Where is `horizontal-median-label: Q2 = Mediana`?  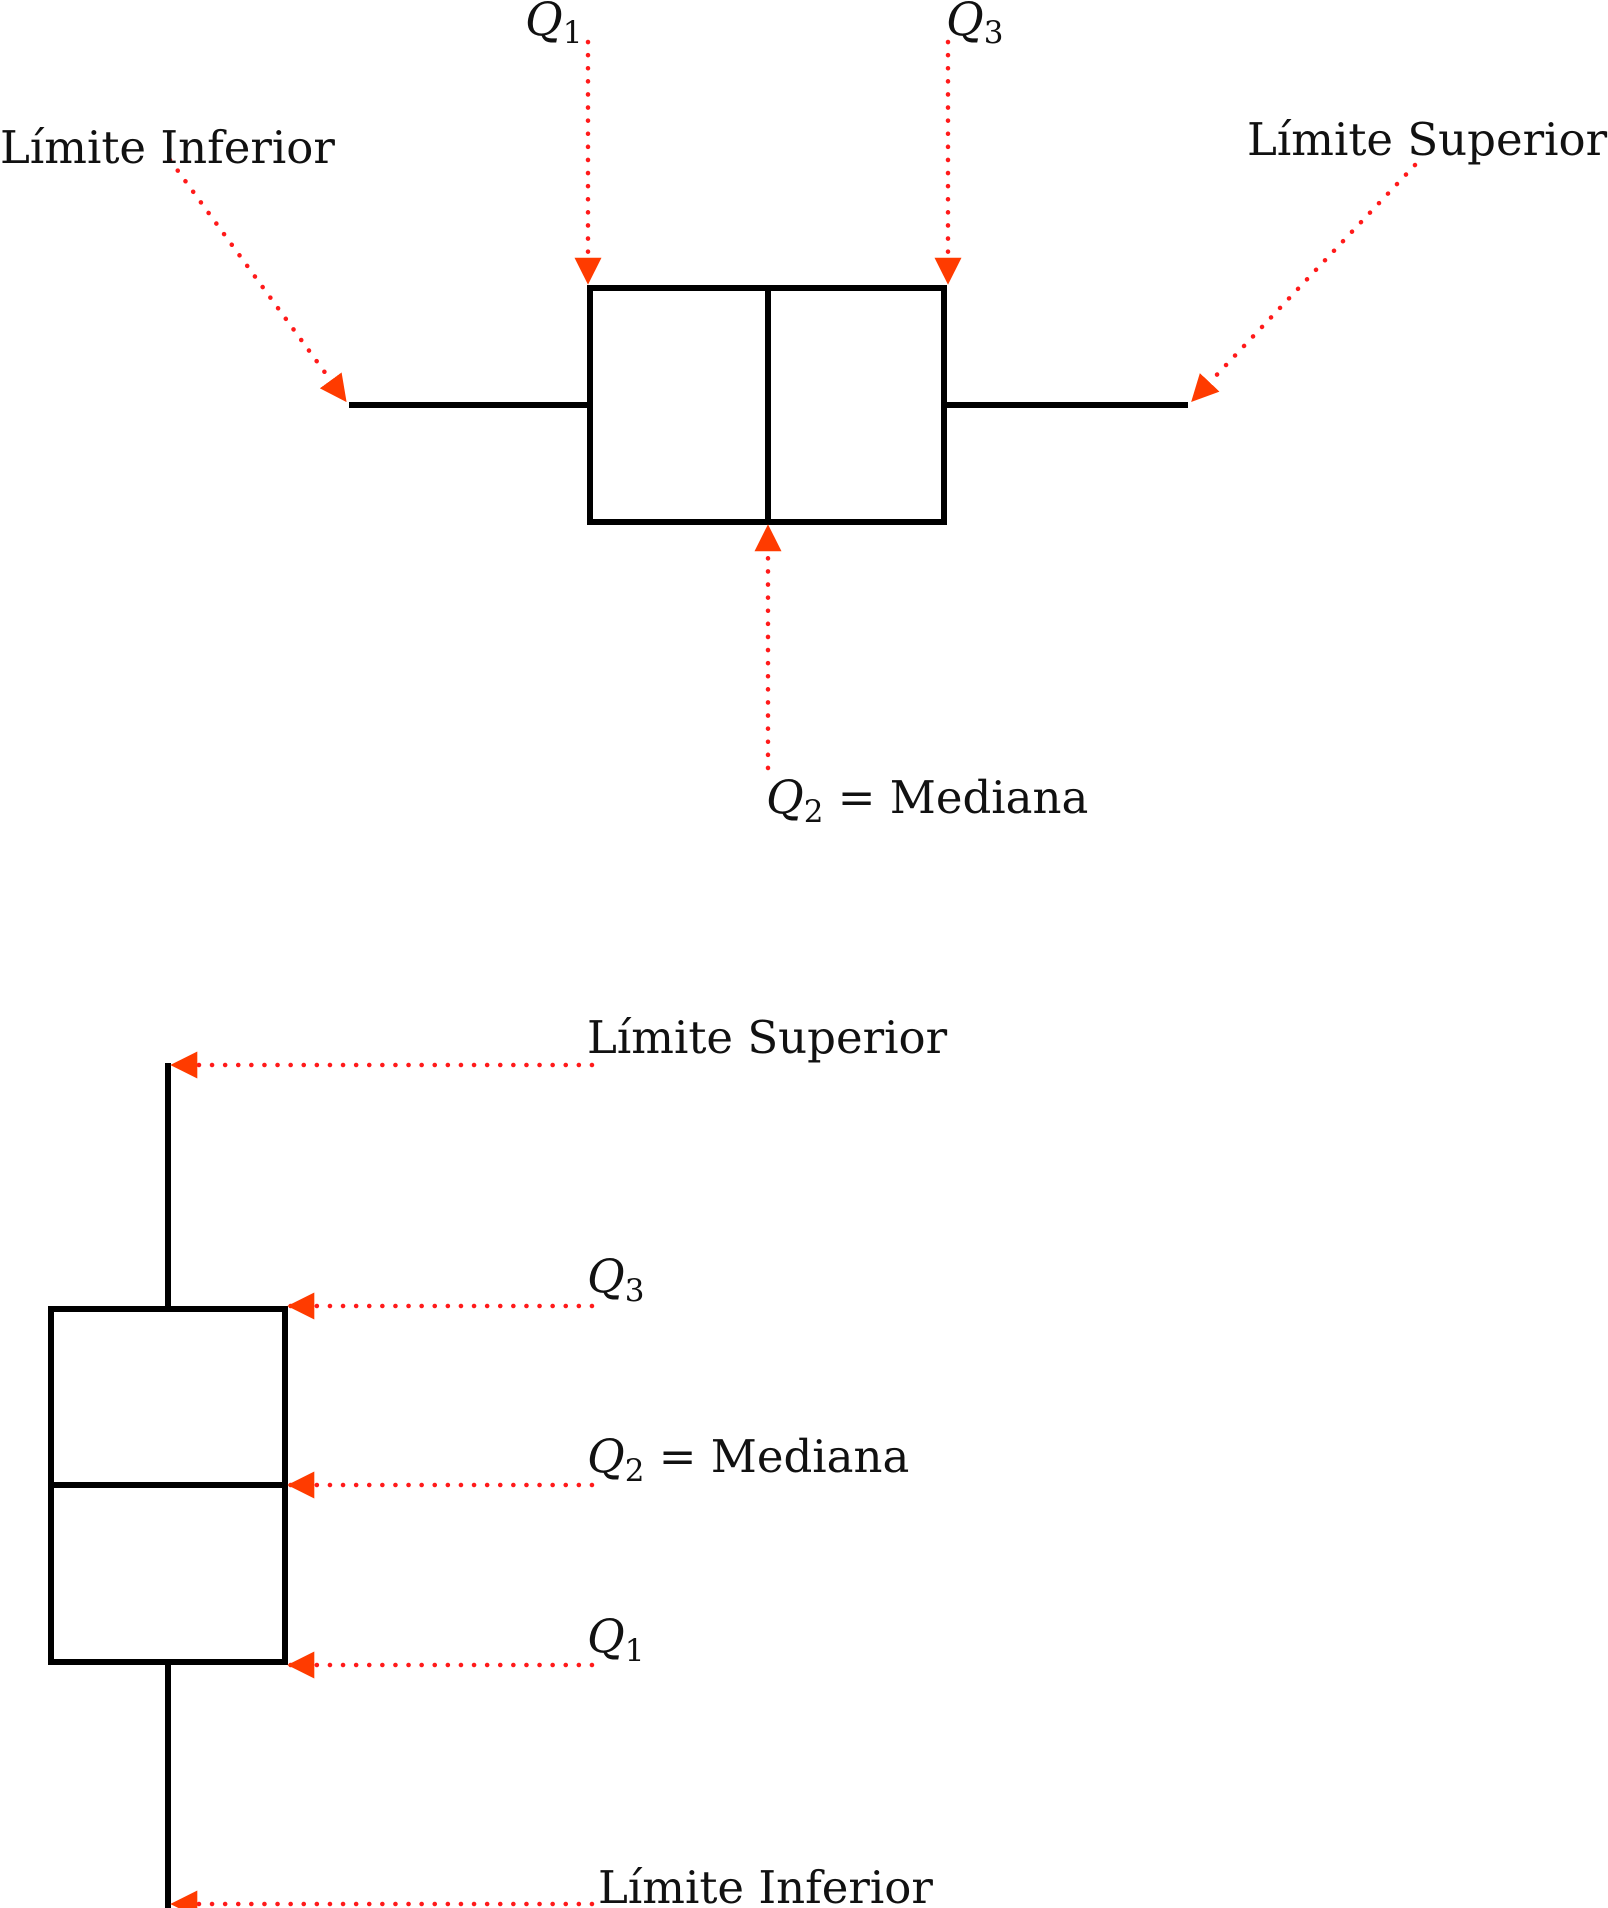
horizontal-median-label: Q2 = Mediana is located at coordinates (927, 800).